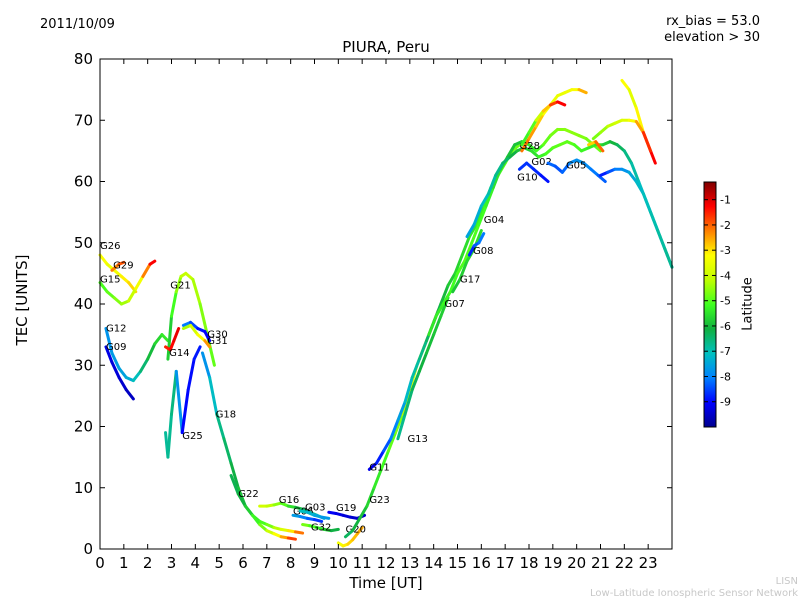 The width and height of the screenshot is (800, 600). What do you see at coordinates (454, 304) in the screenshot?
I see `series-label: G07` at bounding box center [454, 304].